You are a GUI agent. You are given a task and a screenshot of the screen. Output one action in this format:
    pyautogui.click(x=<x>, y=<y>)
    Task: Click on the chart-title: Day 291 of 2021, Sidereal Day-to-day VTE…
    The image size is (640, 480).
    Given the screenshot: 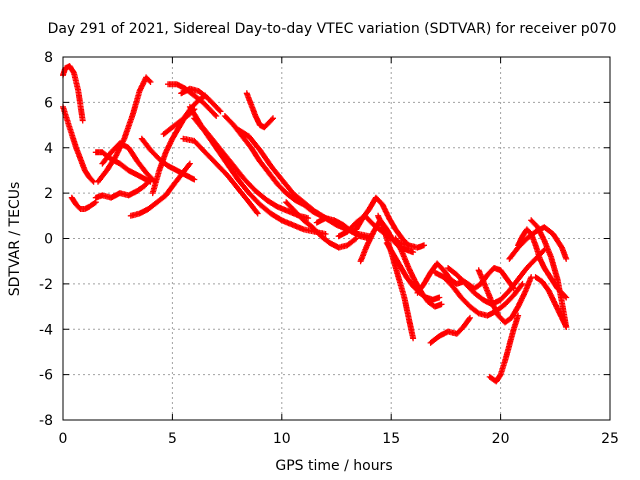 What is the action you would take?
    pyautogui.click(x=332, y=29)
    